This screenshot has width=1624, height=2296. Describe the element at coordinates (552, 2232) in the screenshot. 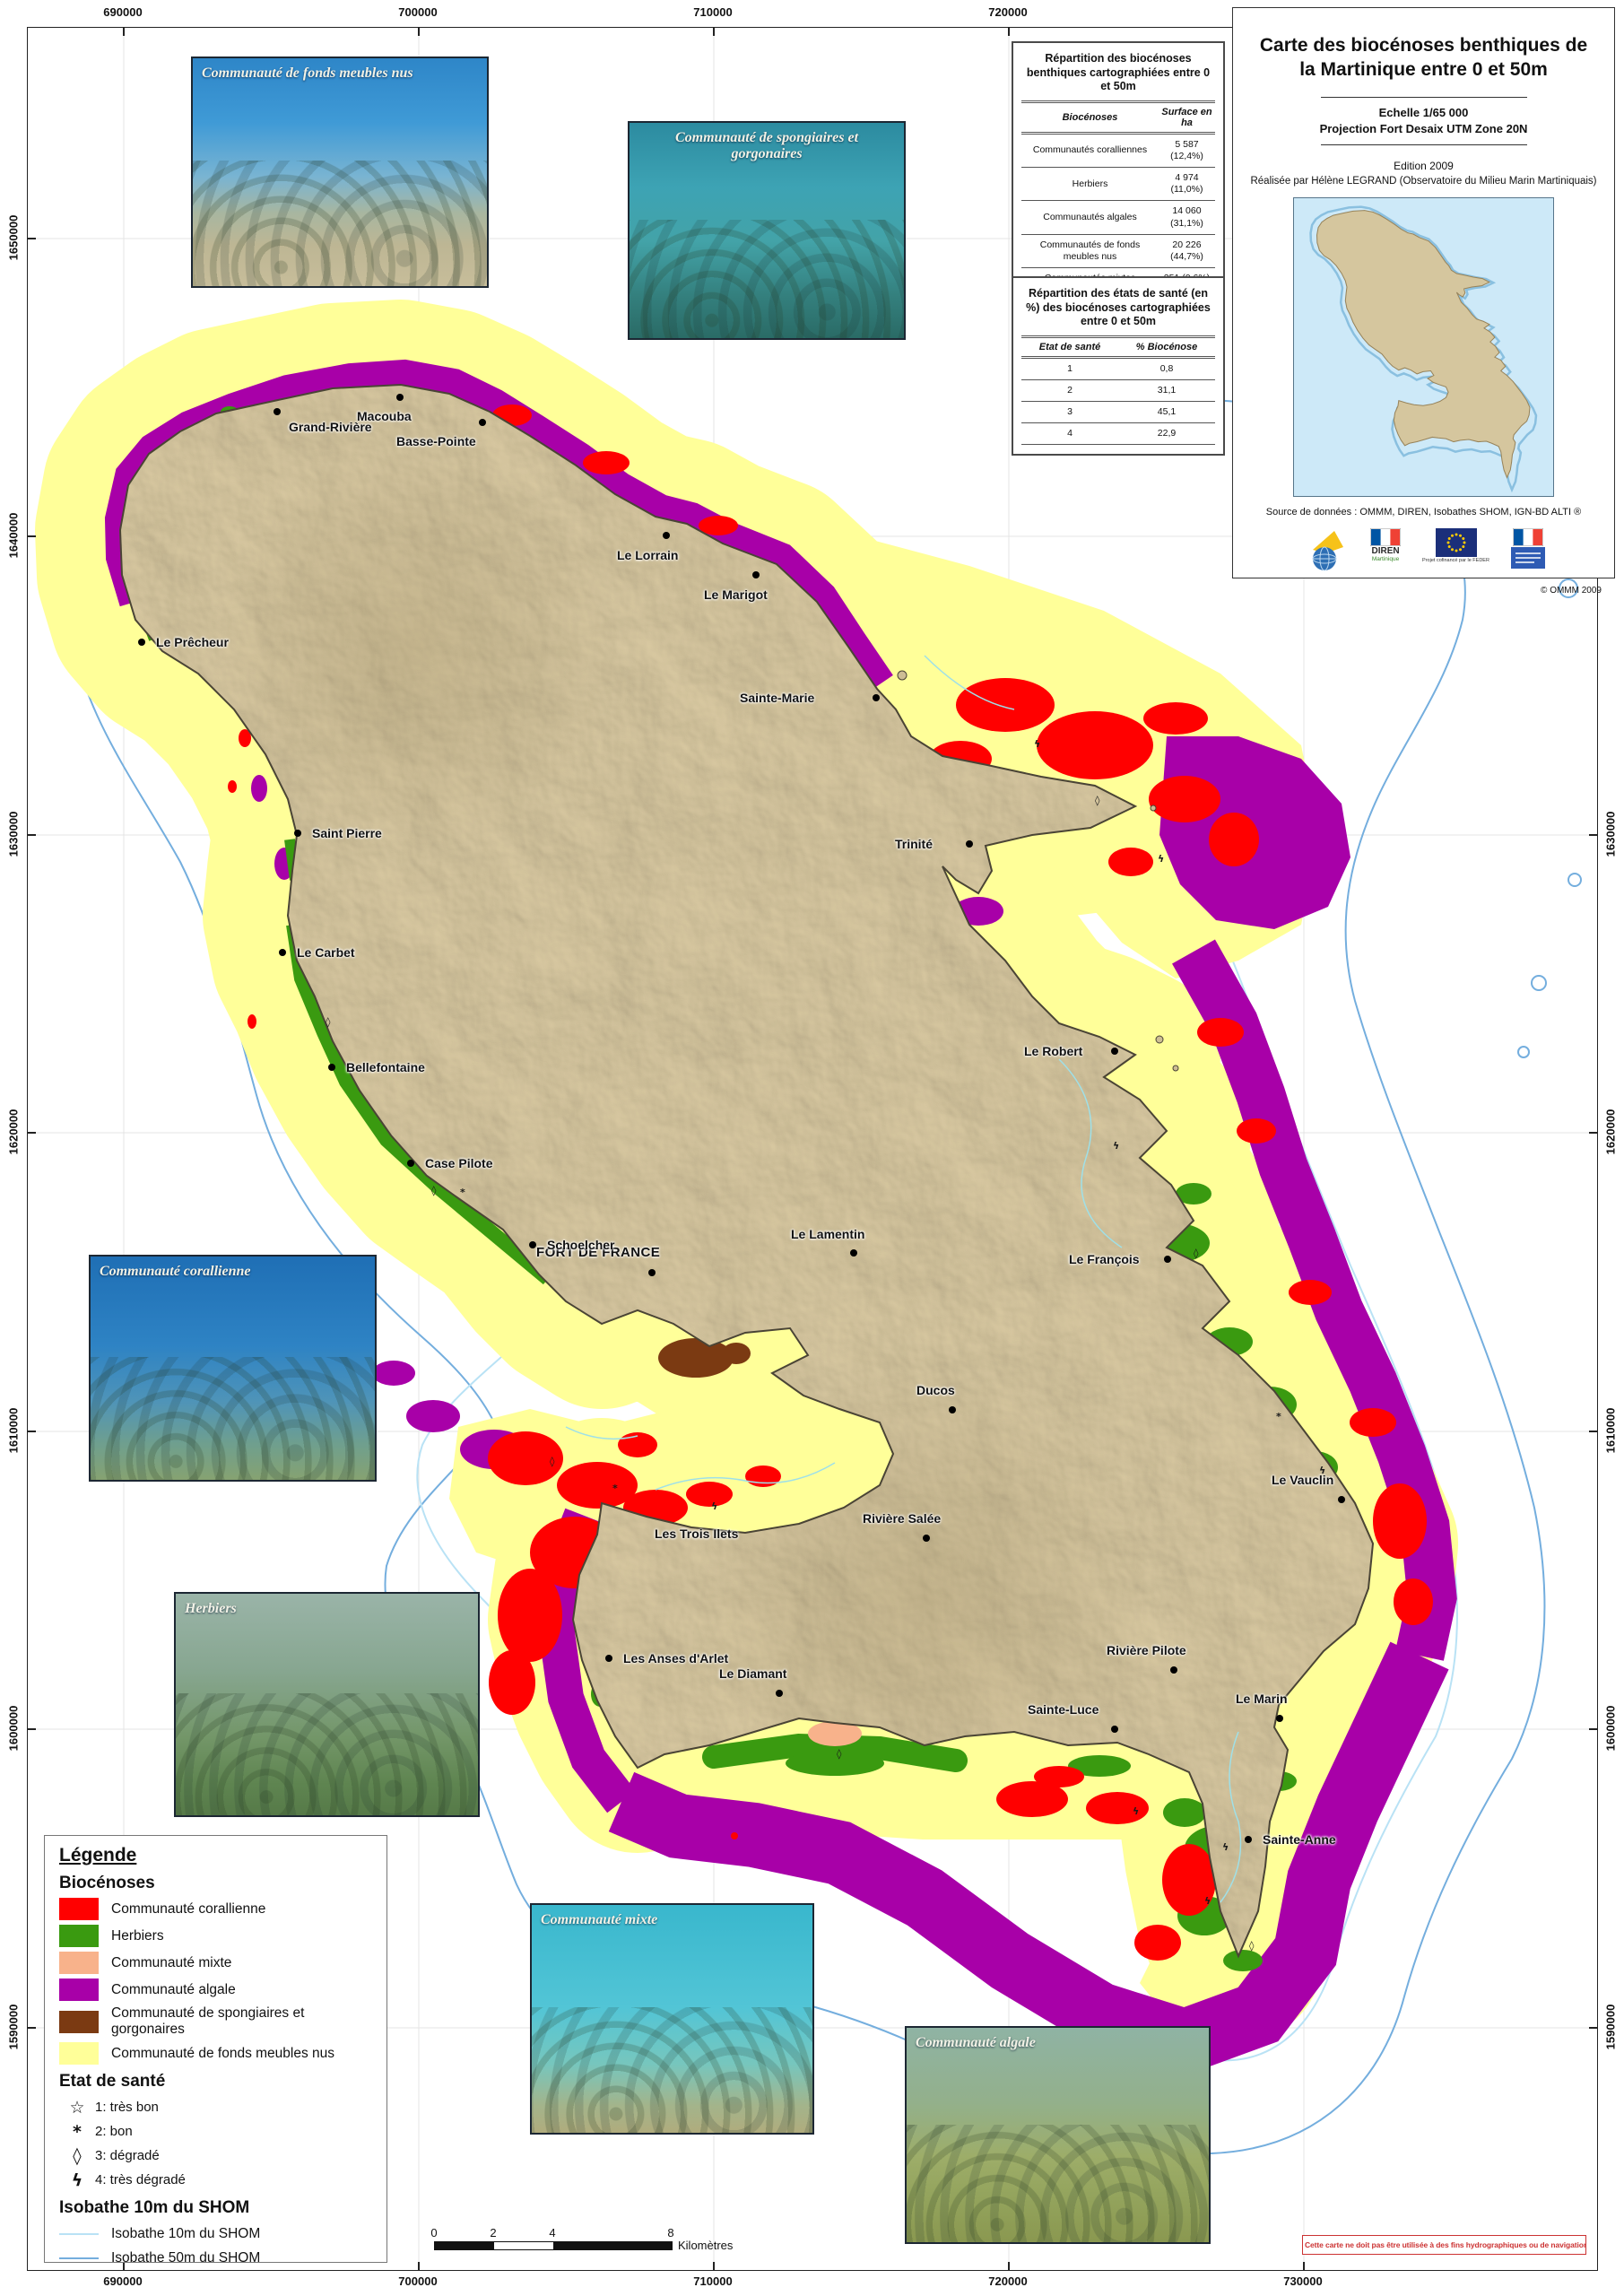

I see `scale-tick: 4` at that location.